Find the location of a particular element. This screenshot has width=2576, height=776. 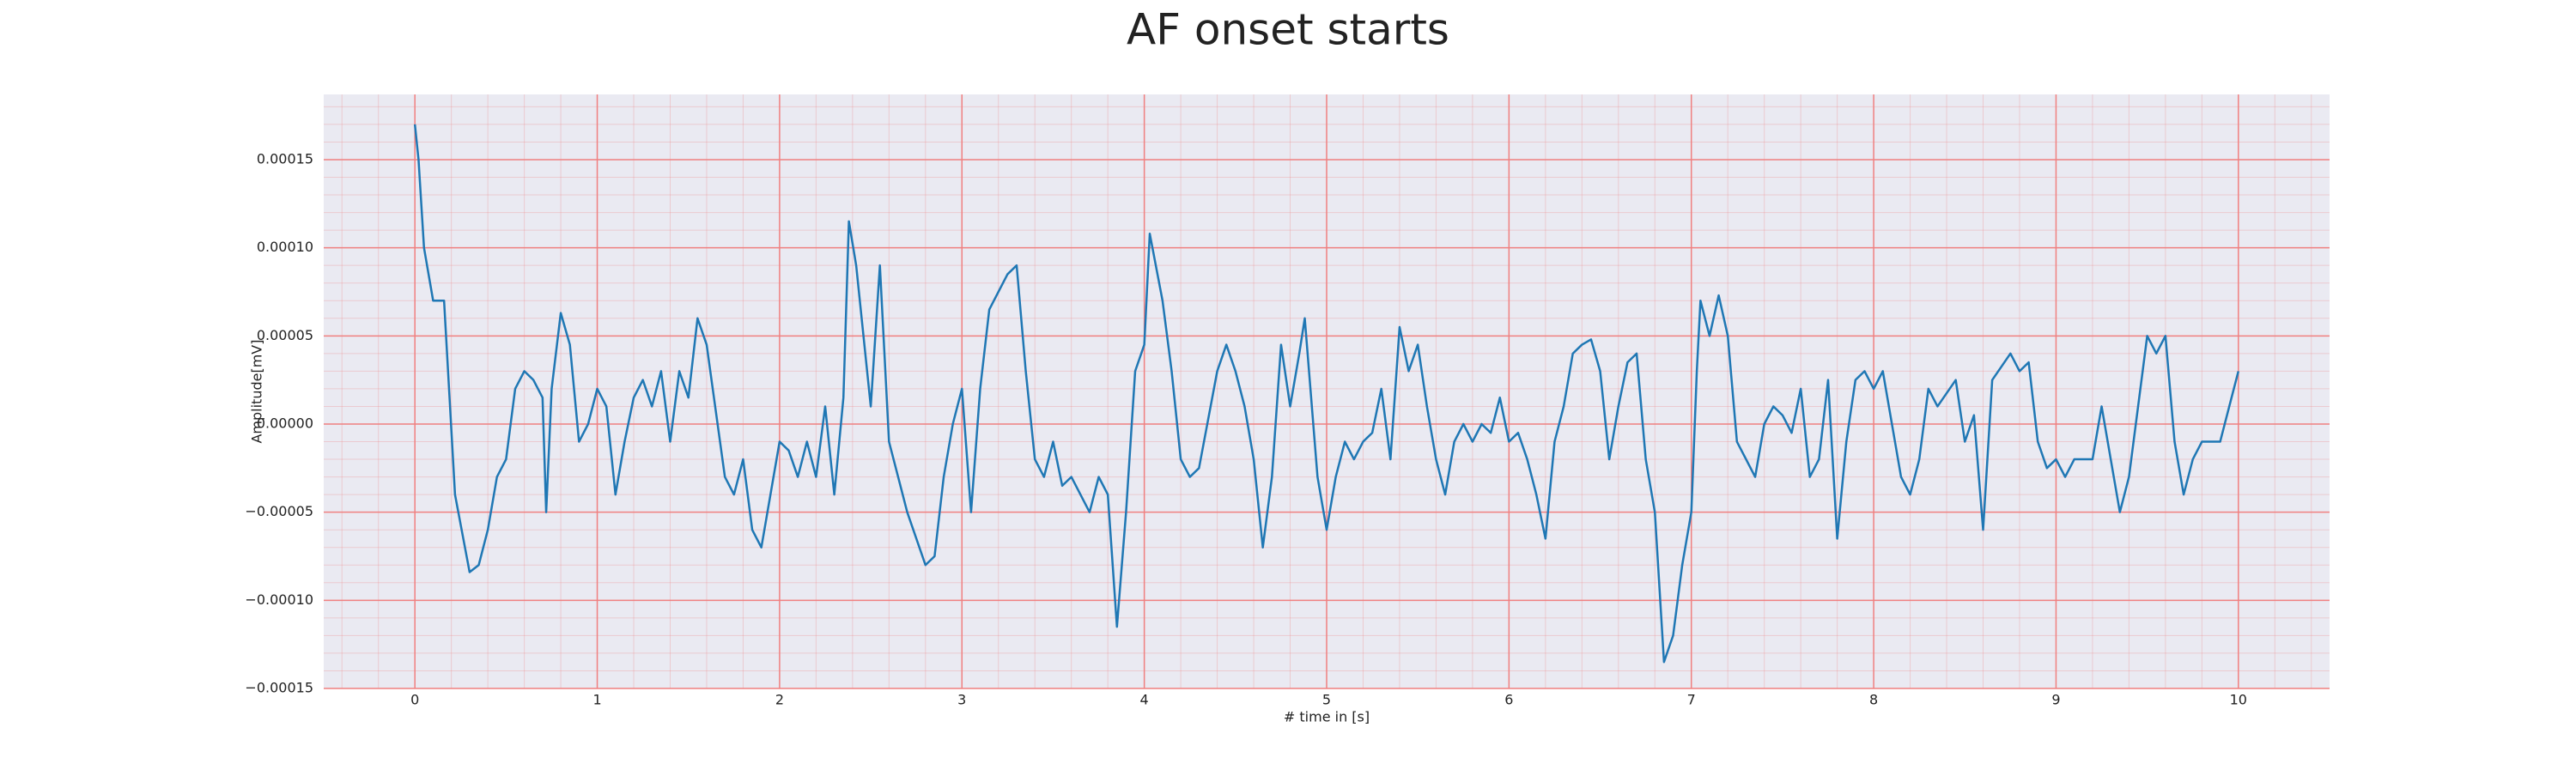

x-axis-label: # time in [s] is located at coordinates (1327, 717).